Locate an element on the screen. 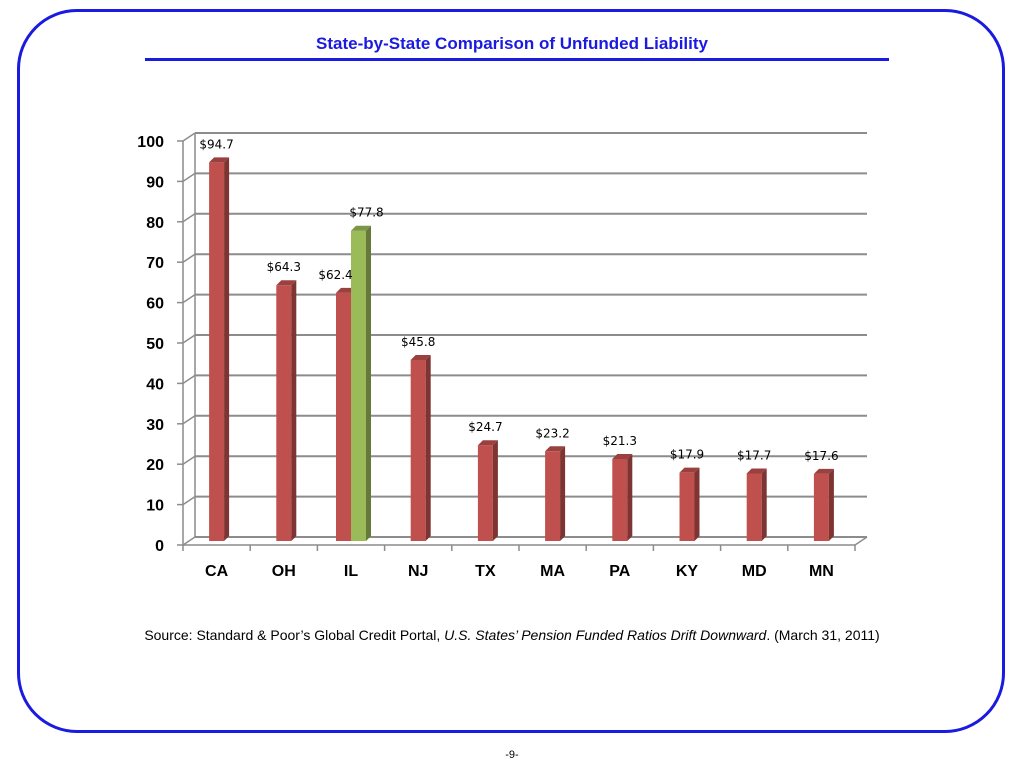 This screenshot has height=768, width=1024. y-tick-label: 100 is located at coordinates (150, 142).